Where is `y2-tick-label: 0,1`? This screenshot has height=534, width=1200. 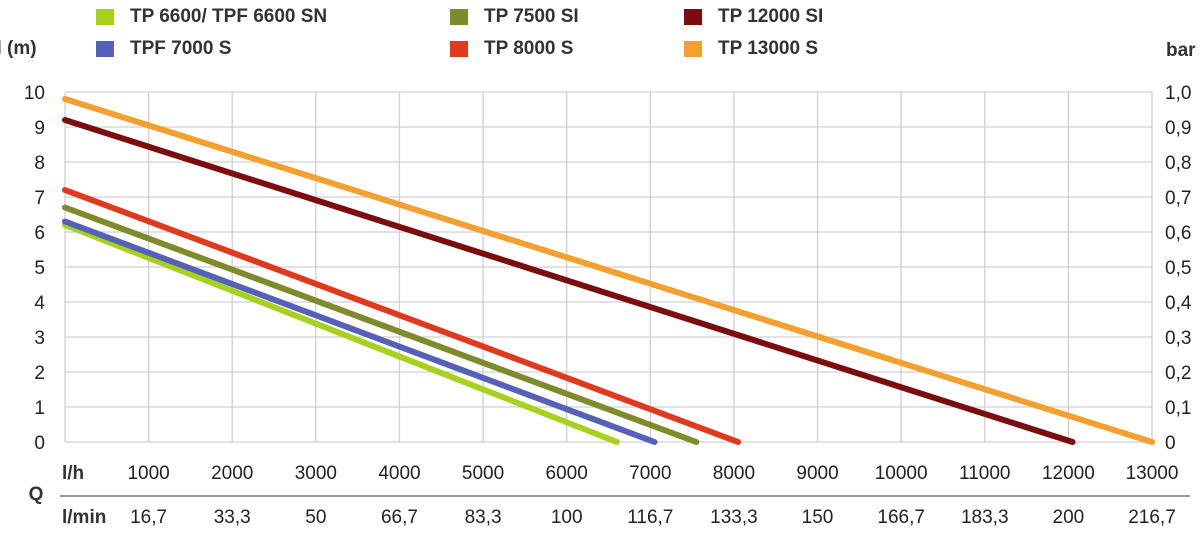
y2-tick-label: 0,1 is located at coordinates (1178, 408).